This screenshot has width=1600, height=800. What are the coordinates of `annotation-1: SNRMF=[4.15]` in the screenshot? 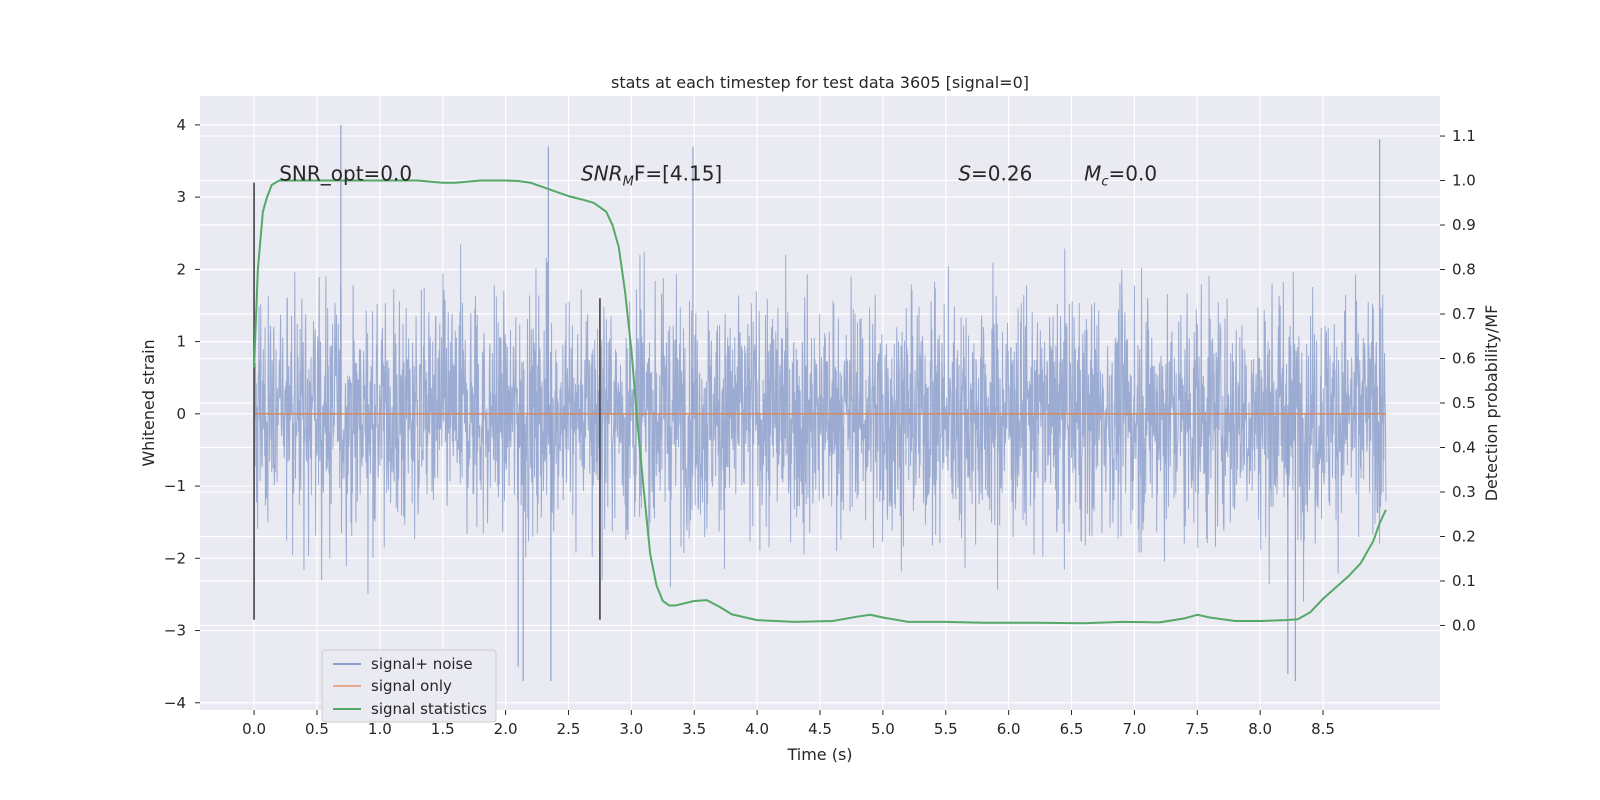 It's located at (651, 176).